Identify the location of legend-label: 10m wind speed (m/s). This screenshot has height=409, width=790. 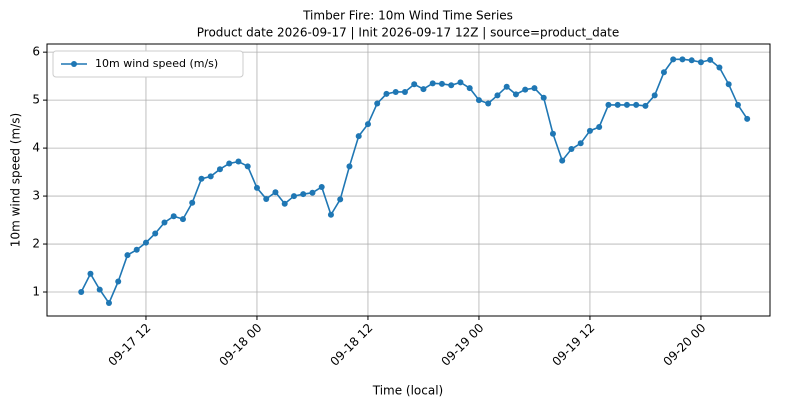
(156, 63).